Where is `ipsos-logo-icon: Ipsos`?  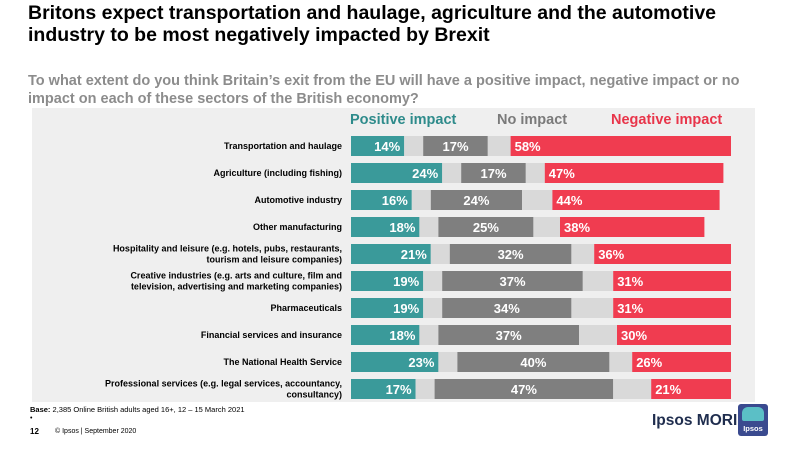 ipsos-logo-icon: Ipsos is located at coordinates (753, 420).